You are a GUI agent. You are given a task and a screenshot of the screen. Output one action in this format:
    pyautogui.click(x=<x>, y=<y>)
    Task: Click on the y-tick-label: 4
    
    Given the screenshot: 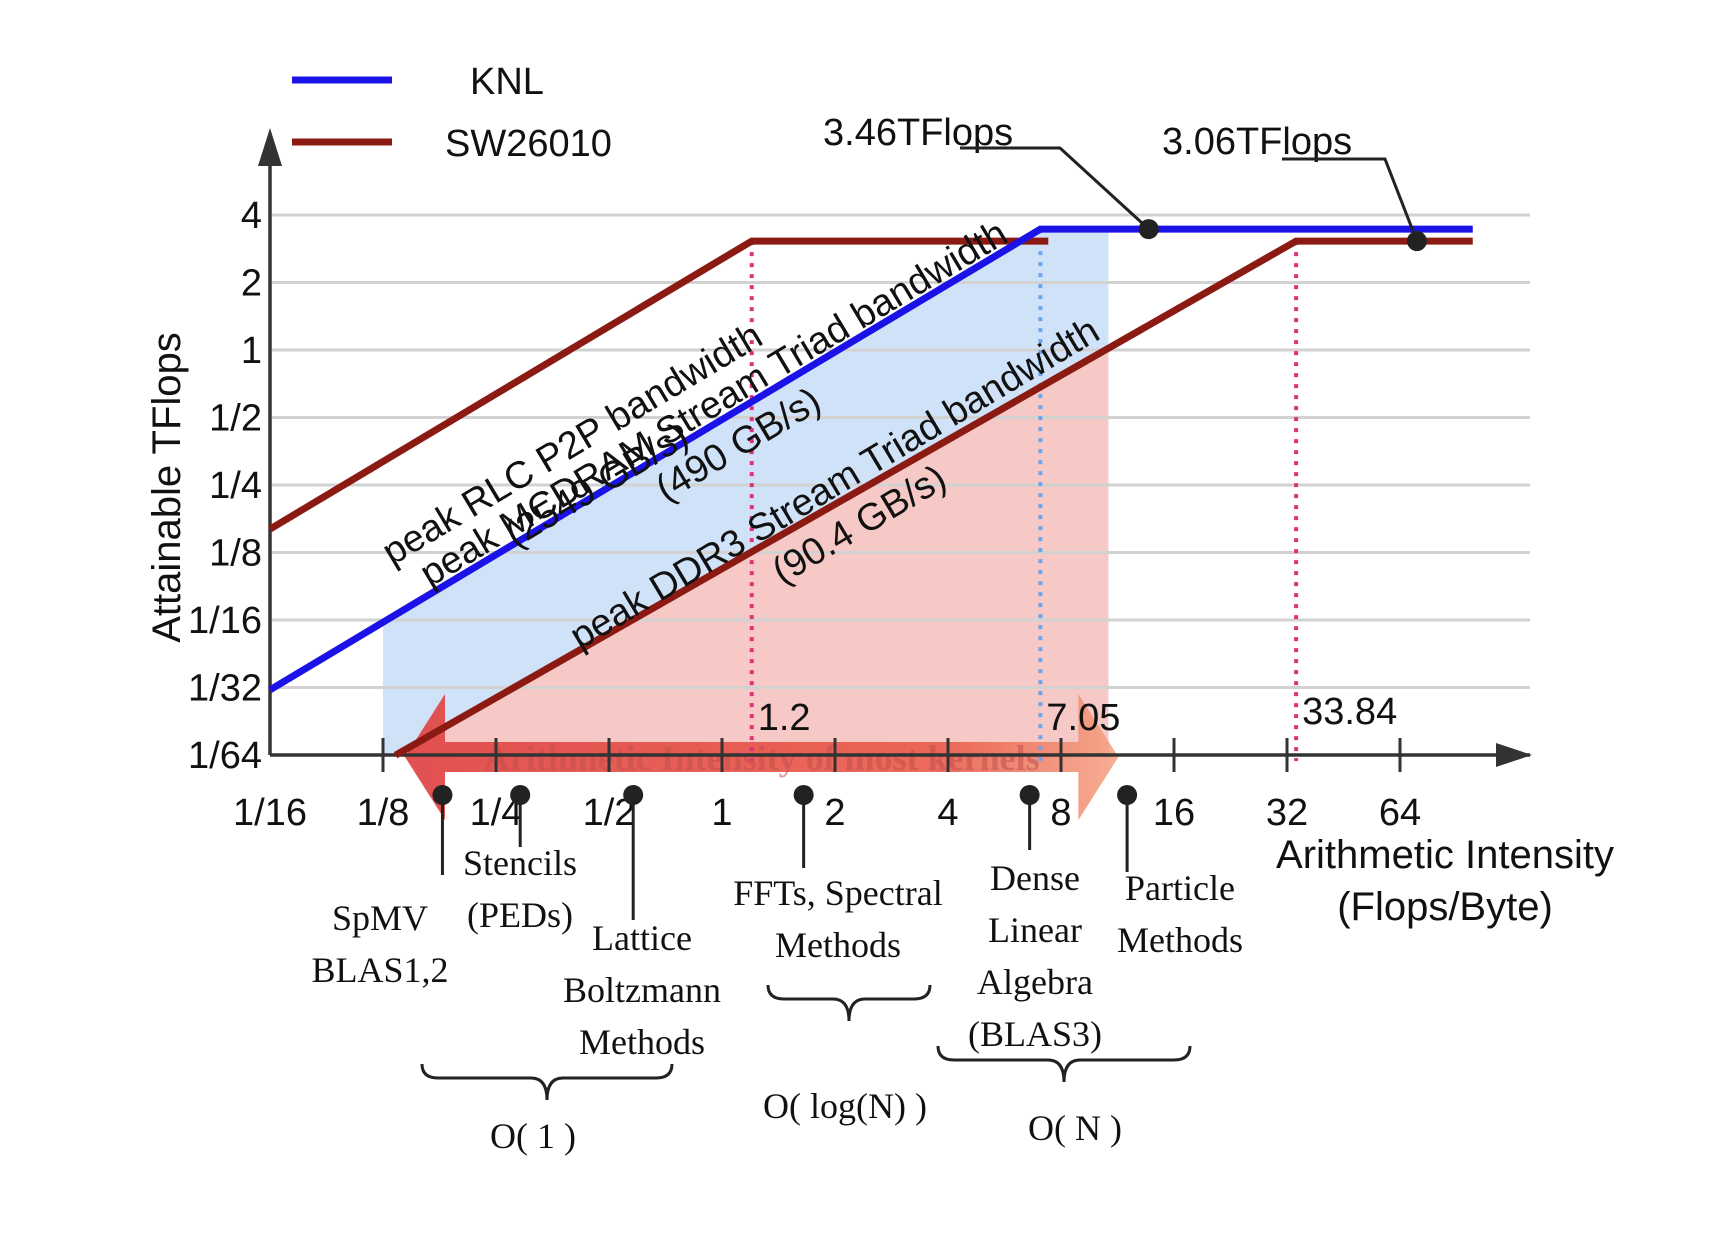 What is the action you would take?
    pyautogui.click(x=251, y=216)
    